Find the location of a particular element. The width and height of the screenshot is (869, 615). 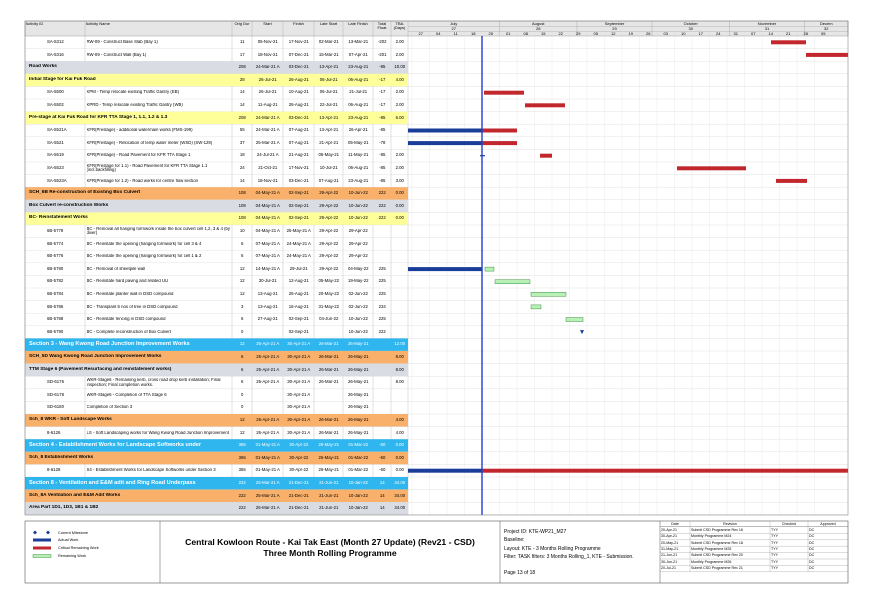

revision-cell: 30-Jun-21 is located at coordinates (669, 561).